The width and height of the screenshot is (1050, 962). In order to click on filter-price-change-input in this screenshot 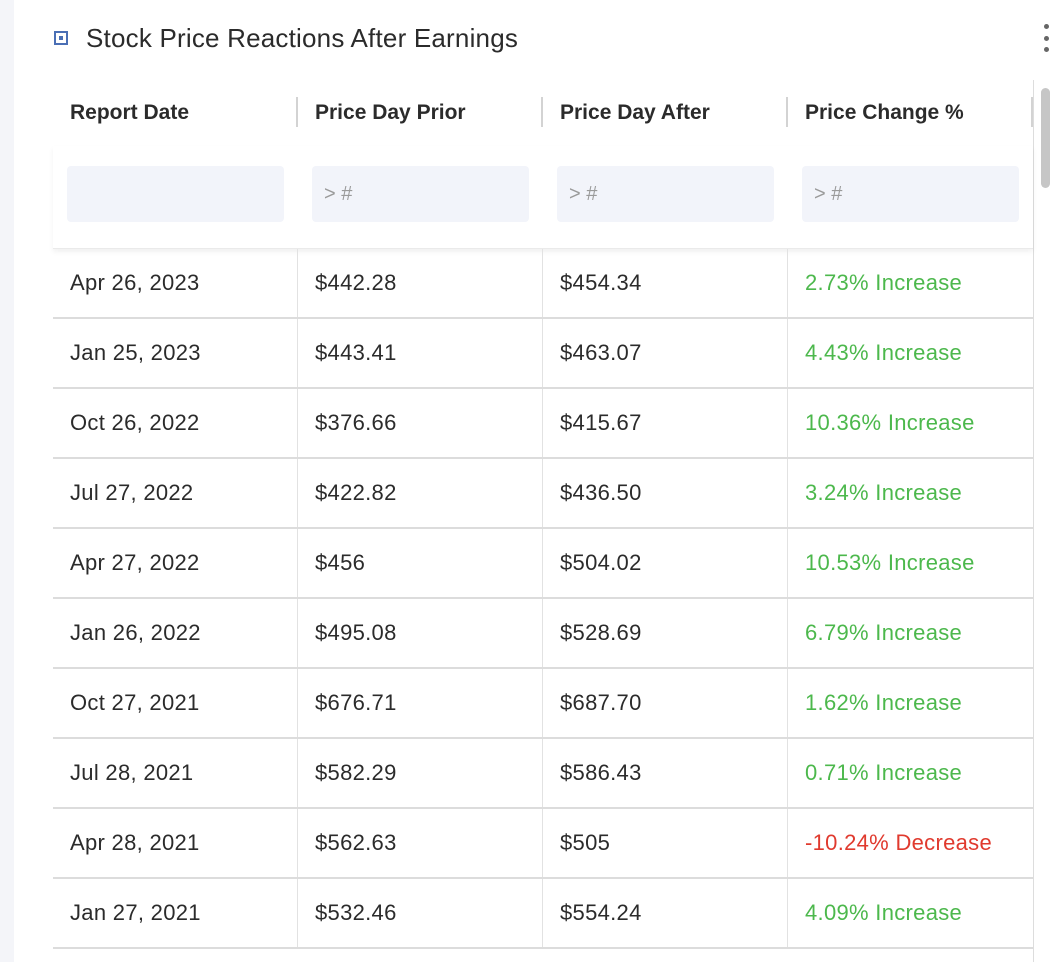, I will do `click(910, 194)`.